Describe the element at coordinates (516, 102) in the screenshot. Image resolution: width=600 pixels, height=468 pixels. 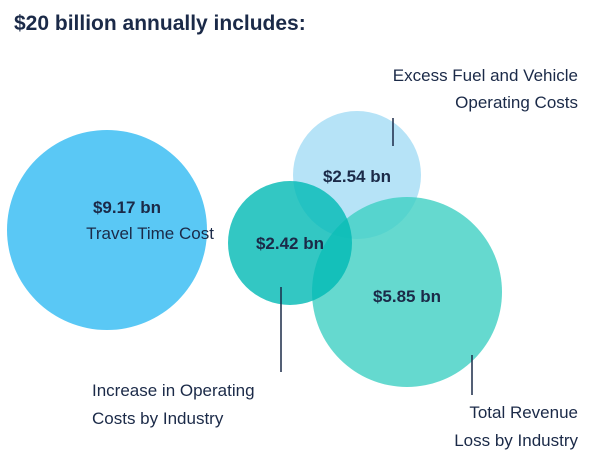
I see `label-excess-fuel-2: Operating Costs` at that location.